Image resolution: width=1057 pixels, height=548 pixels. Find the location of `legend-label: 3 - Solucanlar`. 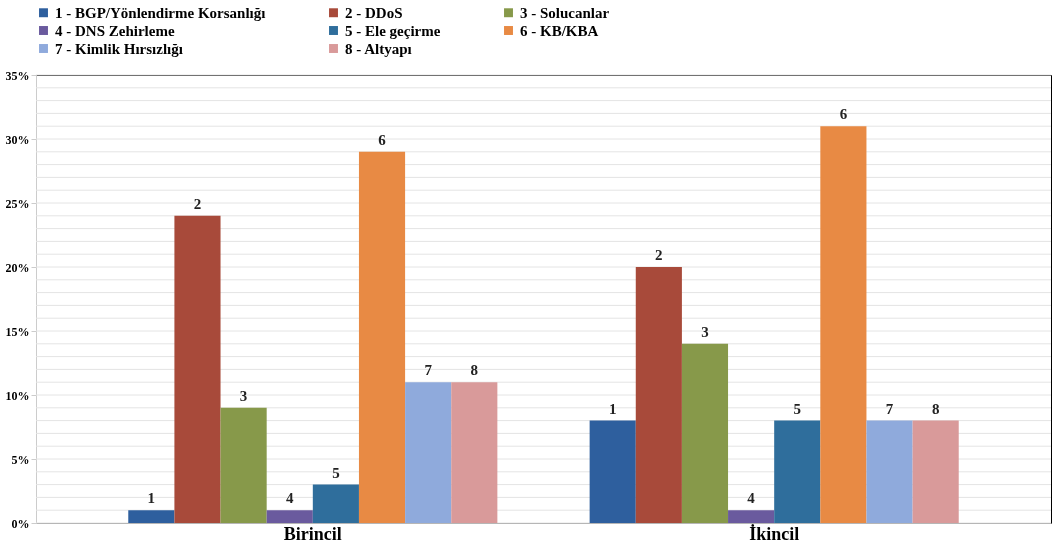

legend-label: 3 - Solucanlar is located at coordinates (565, 12).